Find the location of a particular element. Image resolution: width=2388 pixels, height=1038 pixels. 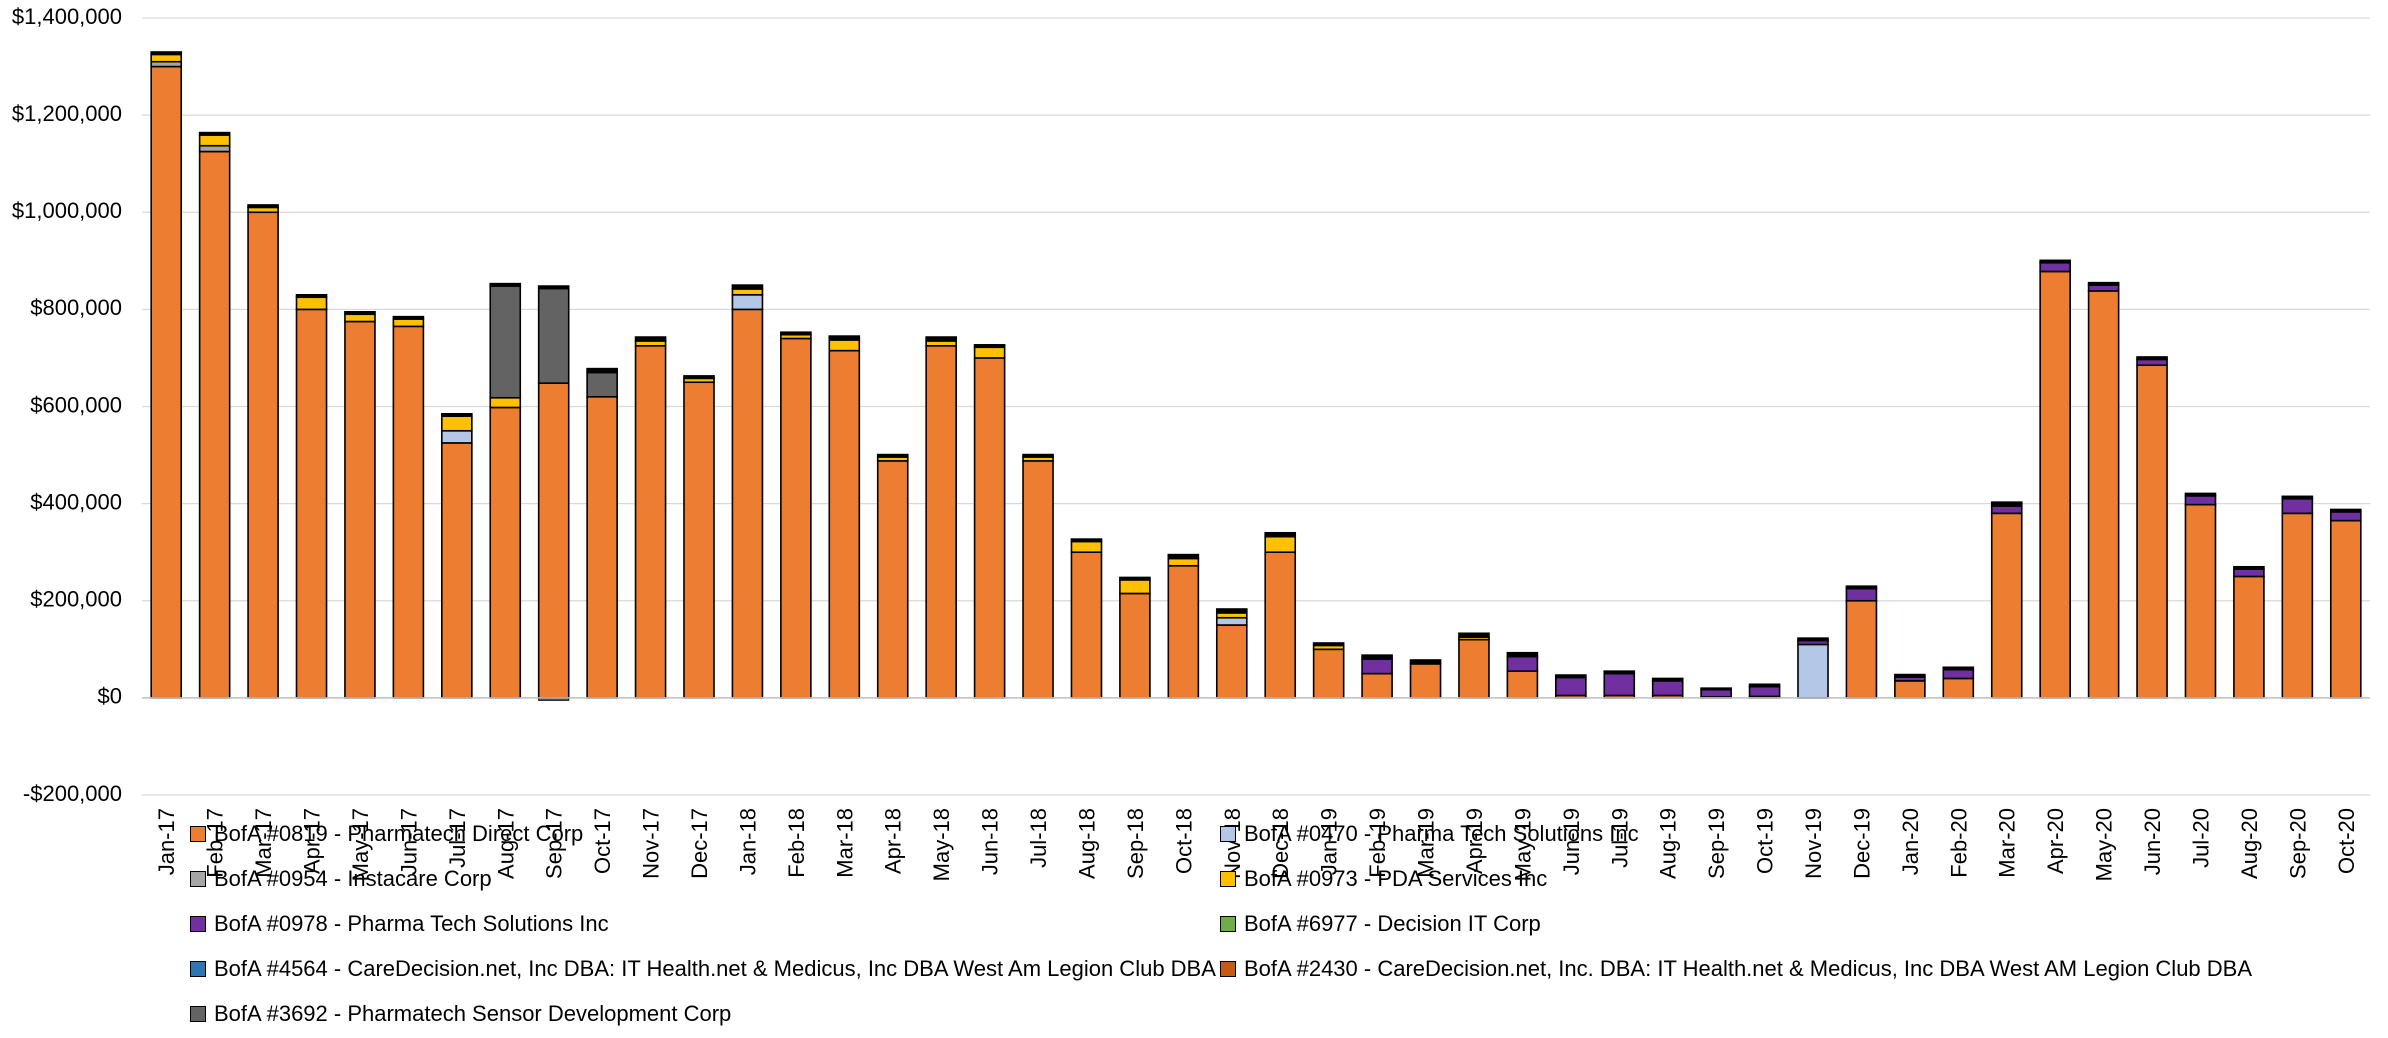

x-tick-label: Dec-18 is located at coordinates (1280, 843).